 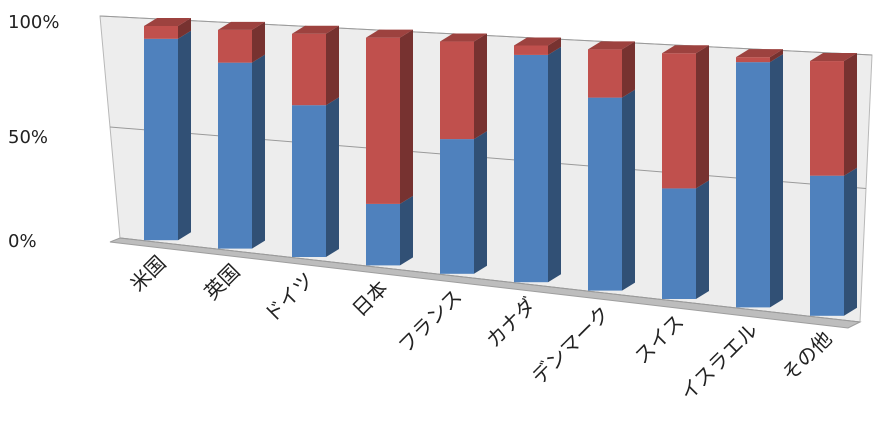 I want to click on x-category-label: 米国, so click(x=147, y=273).